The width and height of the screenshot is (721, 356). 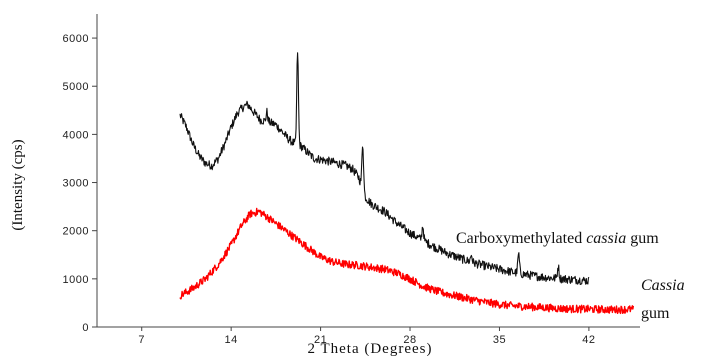 I want to click on y-tick-label: 0, so click(x=85, y=328).